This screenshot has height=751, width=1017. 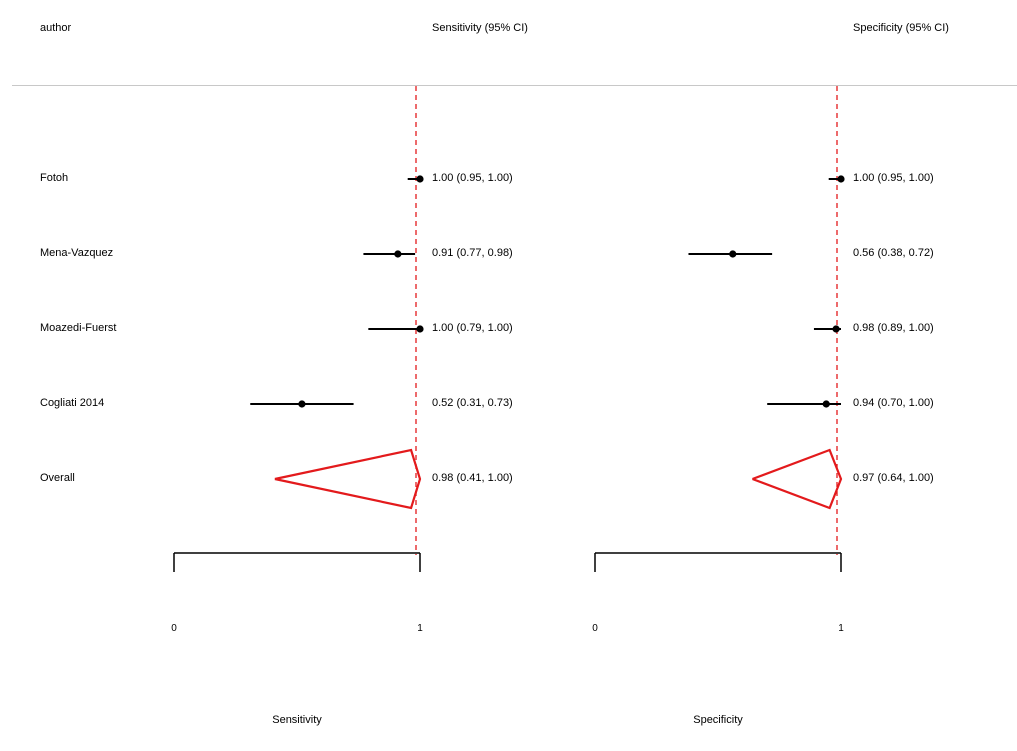 What do you see at coordinates (56, 28) in the screenshot?
I see `header-author: author` at bounding box center [56, 28].